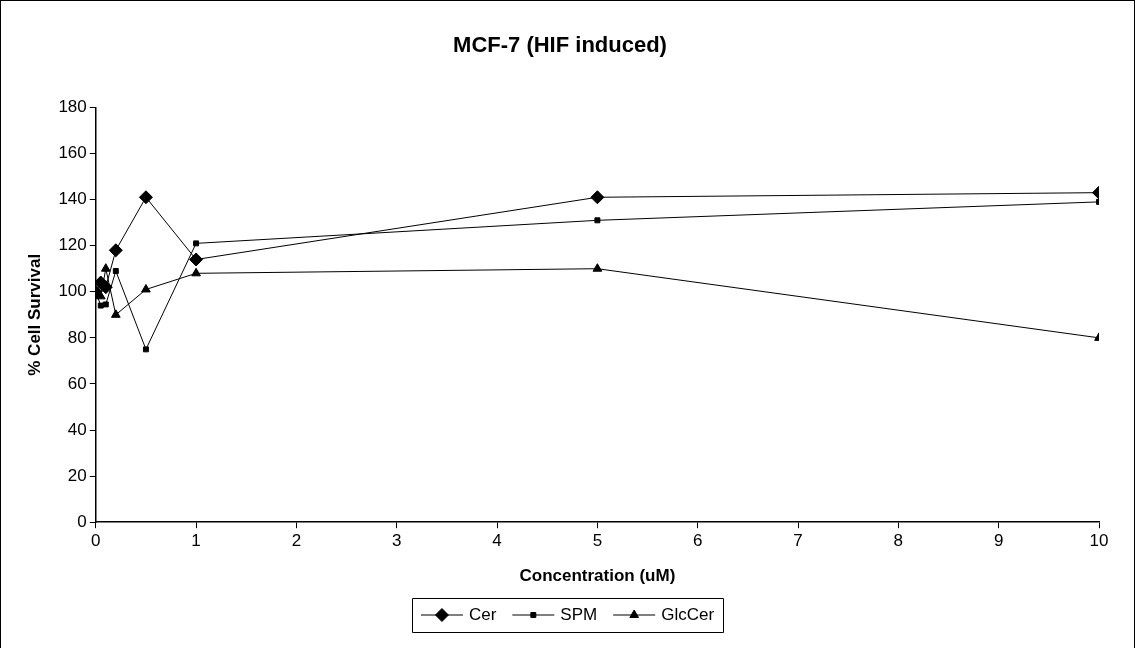 This screenshot has height=649, width=1135. I want to click on legend-label: SPM, so click(579, 614).